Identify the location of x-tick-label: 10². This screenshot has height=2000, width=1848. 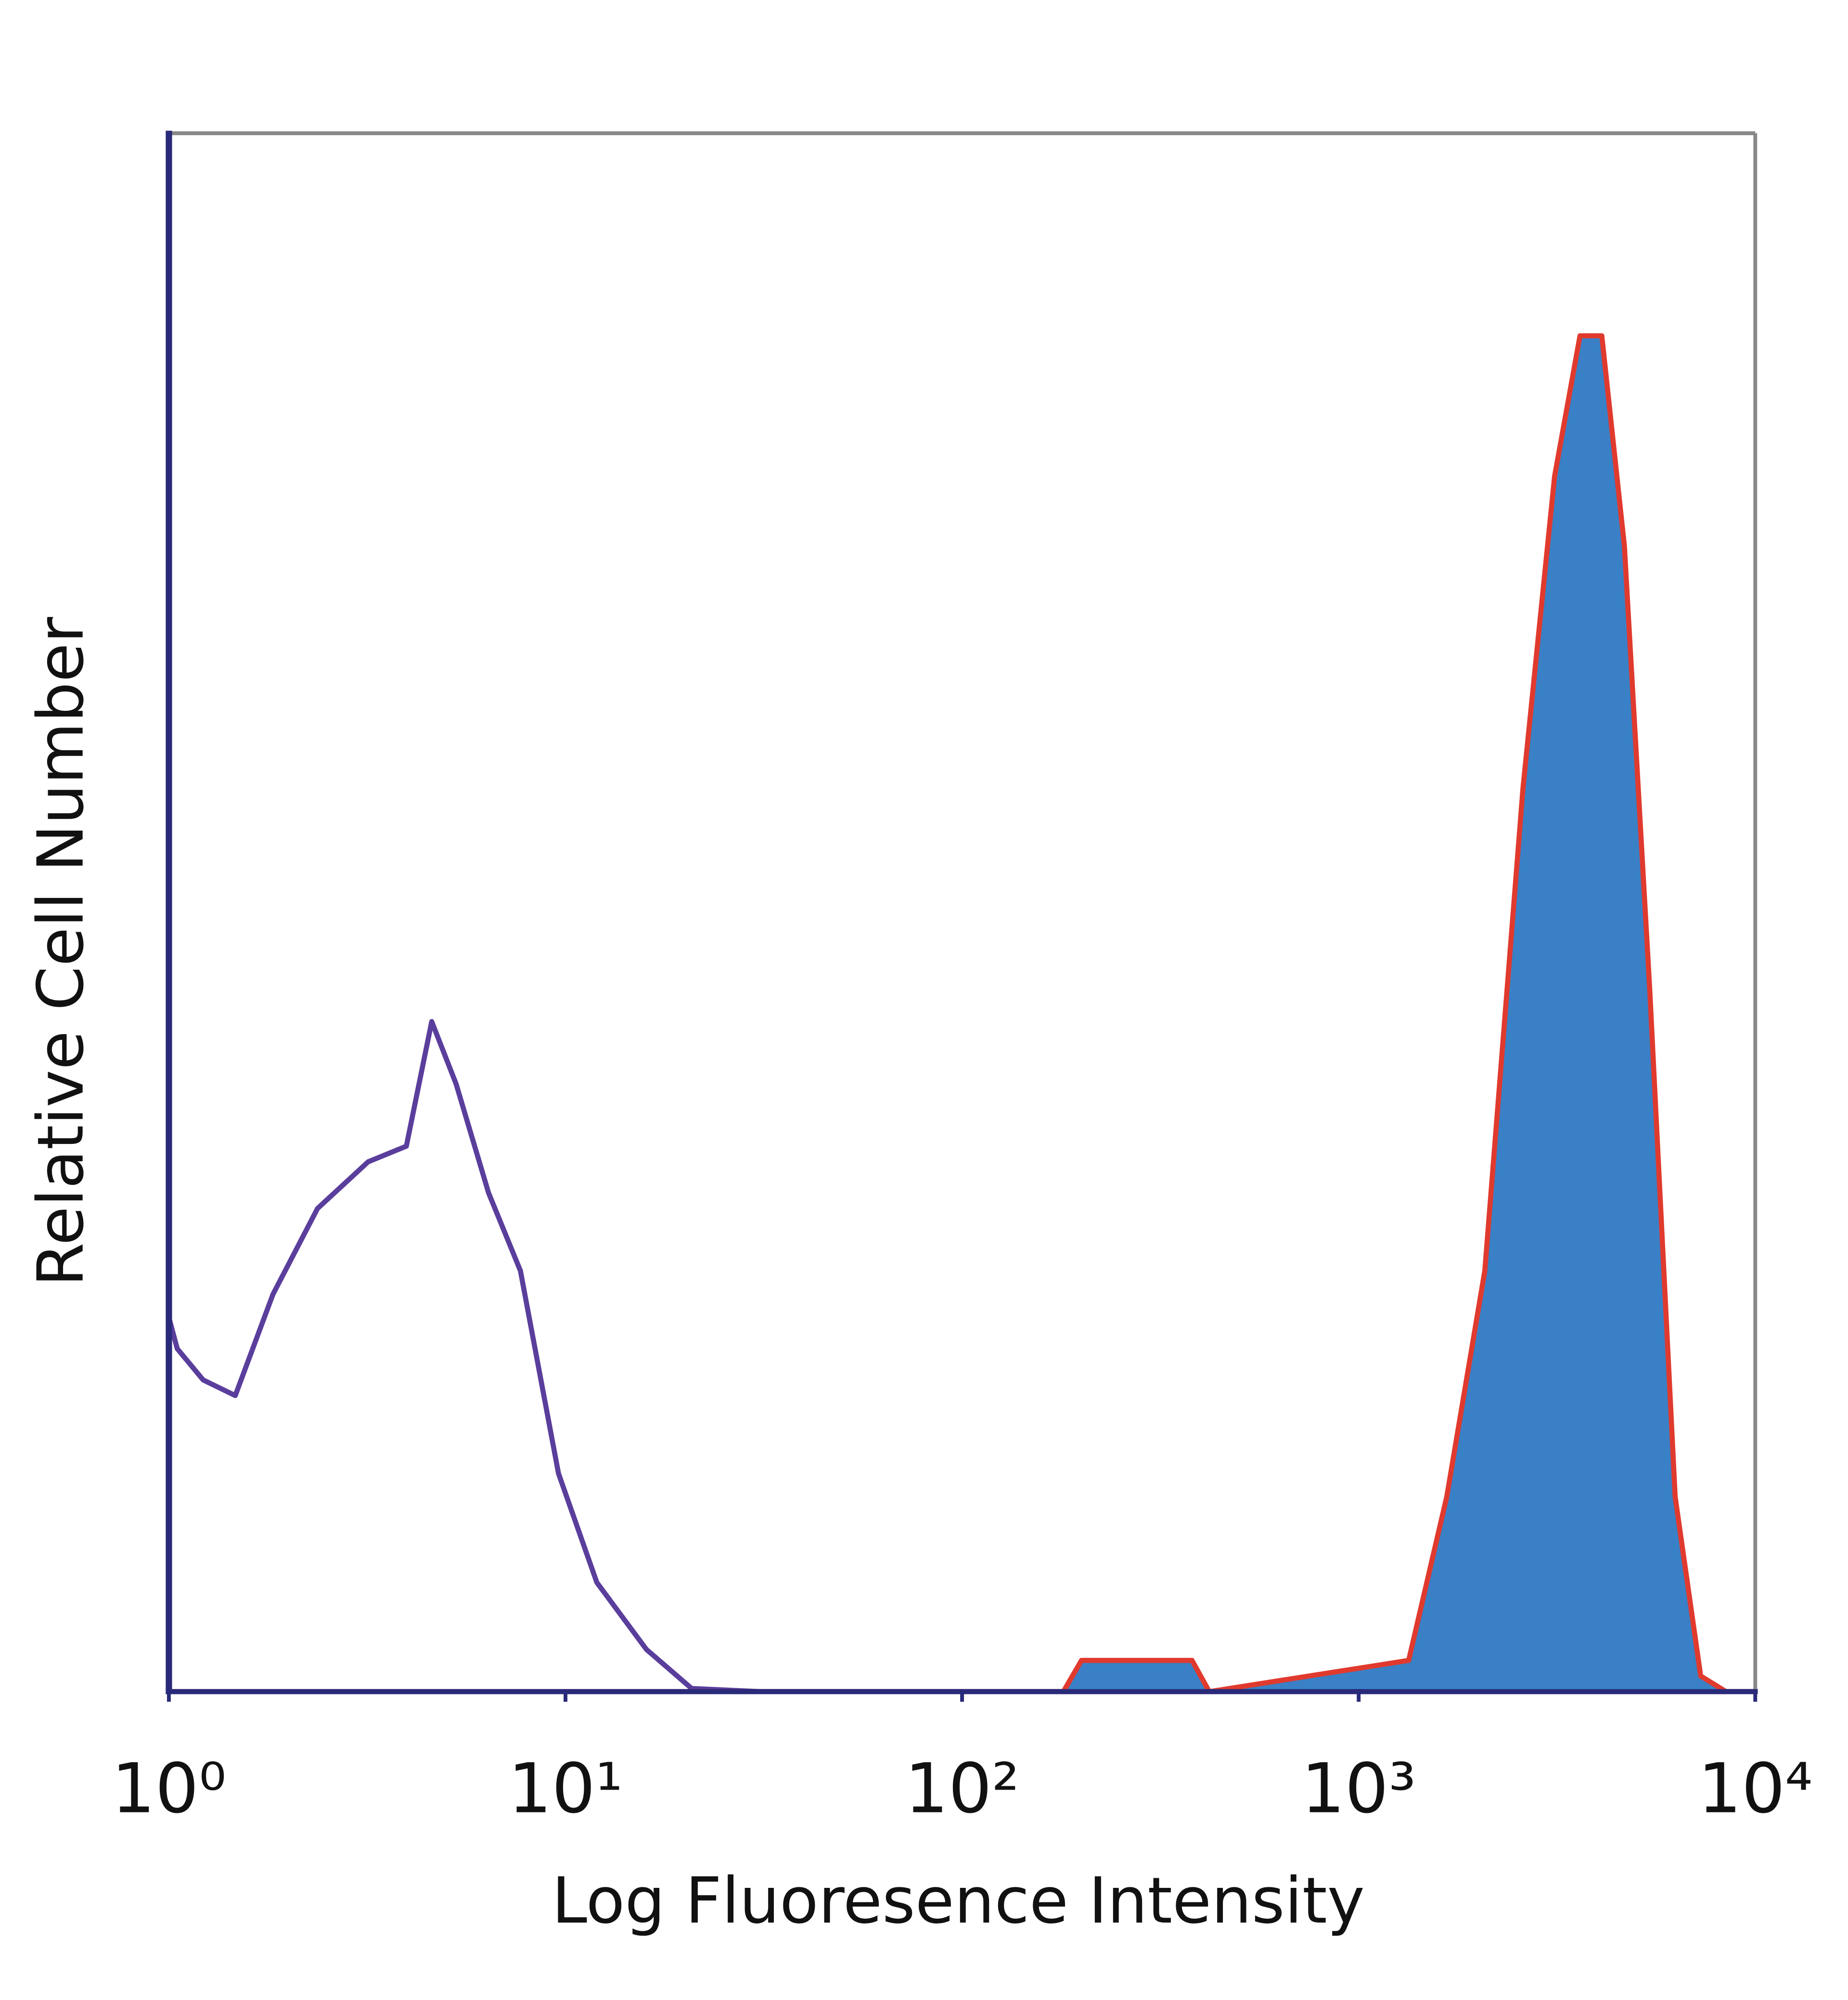
(962, 1789).